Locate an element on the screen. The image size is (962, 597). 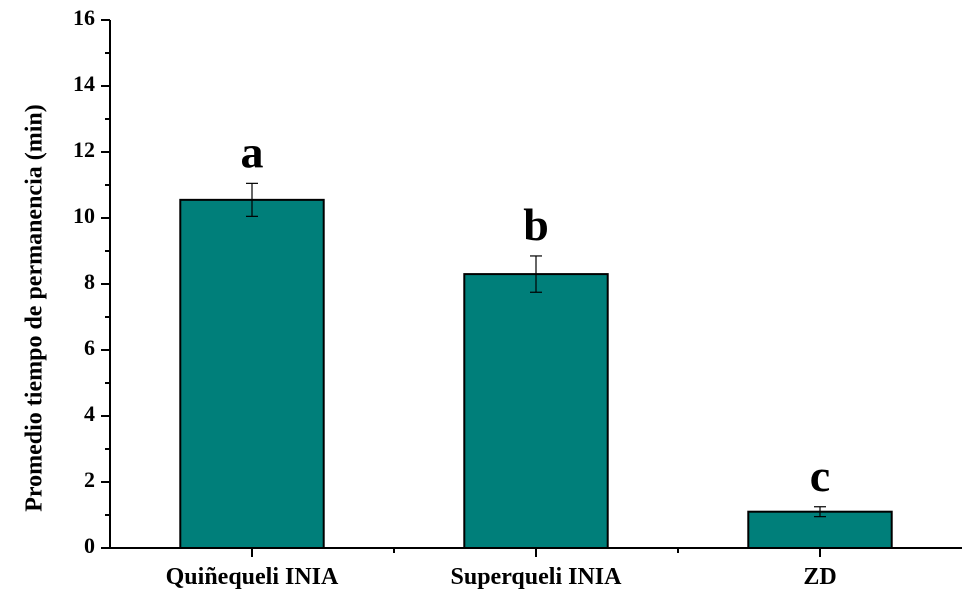
y-tick-label: 12 is located at coordinates (84, 149).